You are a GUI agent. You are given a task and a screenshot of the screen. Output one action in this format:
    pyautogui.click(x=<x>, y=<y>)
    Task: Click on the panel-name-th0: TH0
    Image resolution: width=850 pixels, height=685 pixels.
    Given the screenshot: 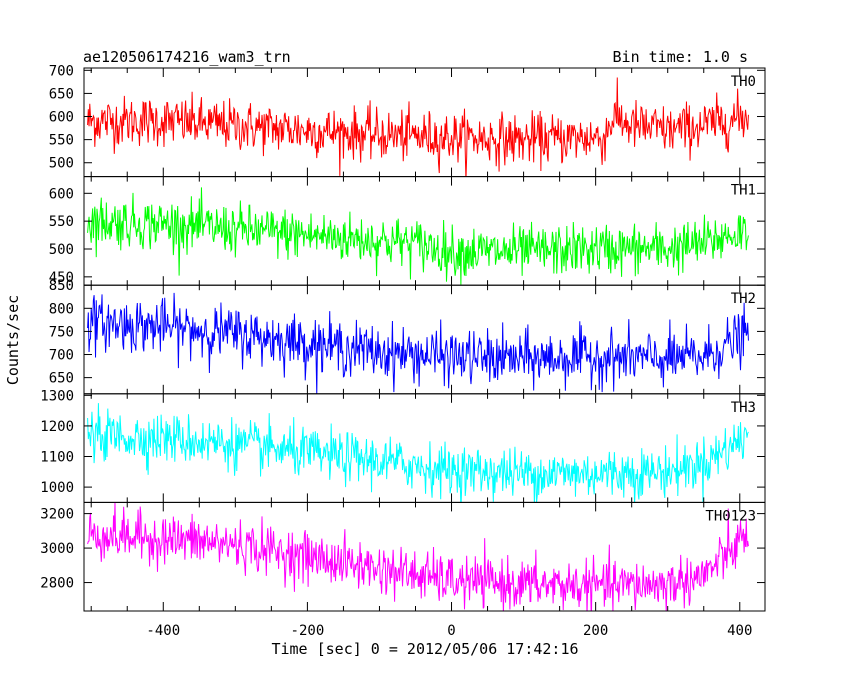 What is the action you would take?
    pyautogui.click(x=743, y=82)
    